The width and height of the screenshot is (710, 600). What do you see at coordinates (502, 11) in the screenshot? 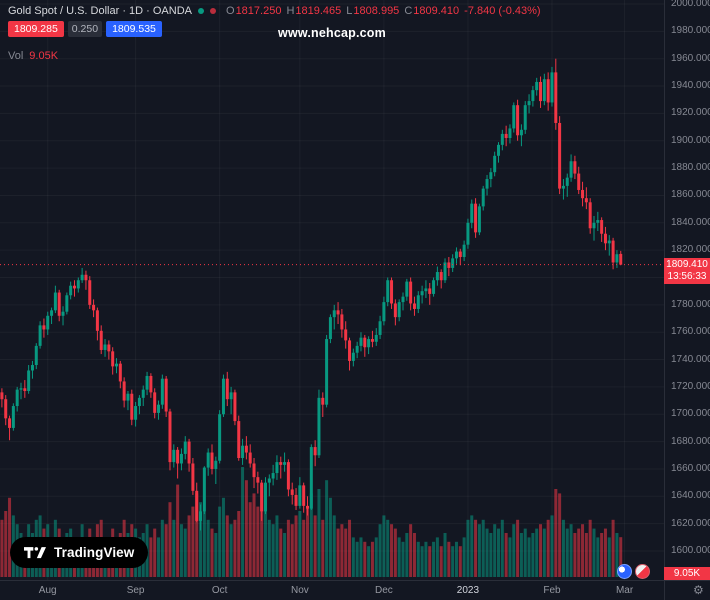
I see `change-value: -7.840 (-0.43%)` at bounding box center [502, 11].